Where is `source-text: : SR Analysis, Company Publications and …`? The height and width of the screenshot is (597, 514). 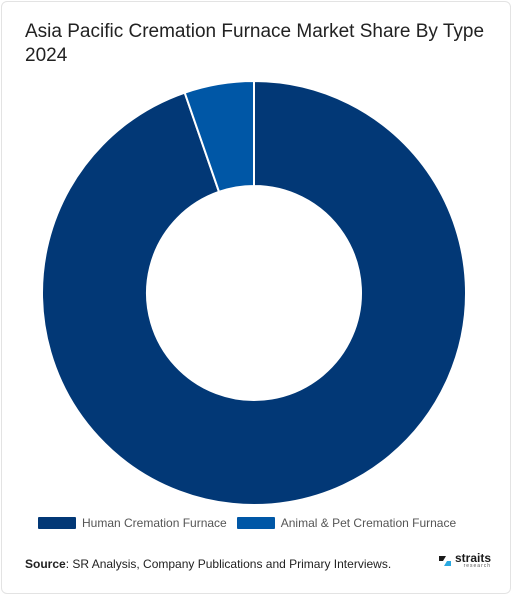 source-text: : SR Analysis, Company Publications and … is located at coordinates (228, 564).